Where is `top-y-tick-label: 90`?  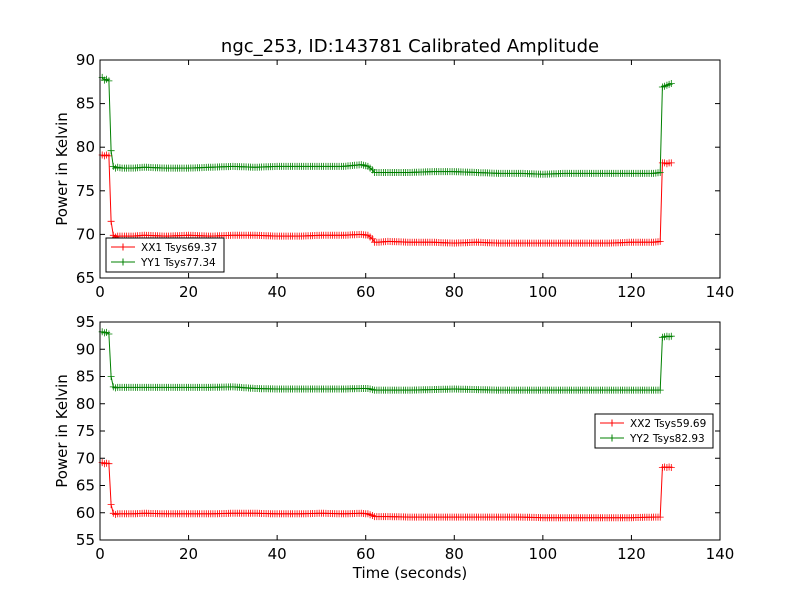 top-y-tick-label: 90 is located at coordinates (85, 60).